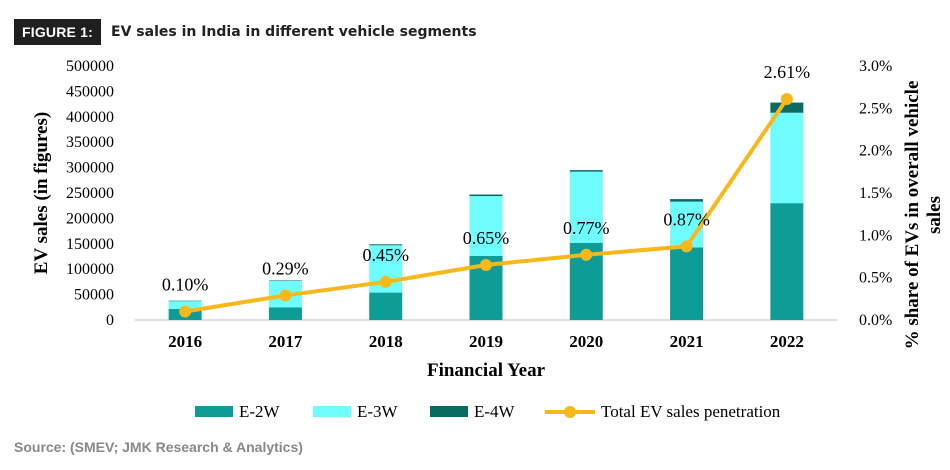 The image size is (950, 470). I want to click on y-right-tick-label: 3.0%, so click(875, 66).